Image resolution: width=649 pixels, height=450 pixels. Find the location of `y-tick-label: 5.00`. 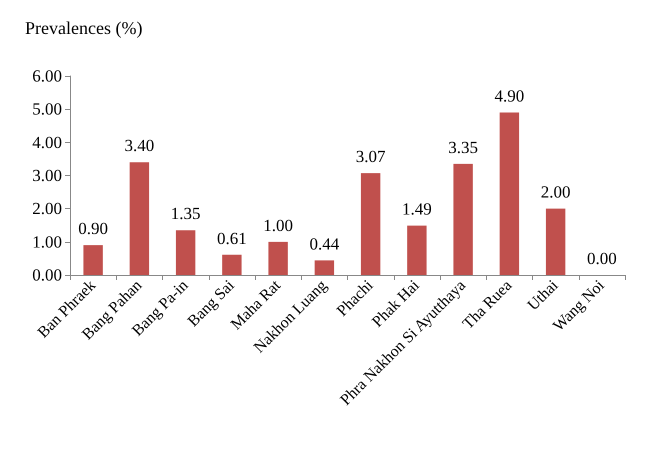

y-tick-label: 5.00 is located at coordinates (47, 109).